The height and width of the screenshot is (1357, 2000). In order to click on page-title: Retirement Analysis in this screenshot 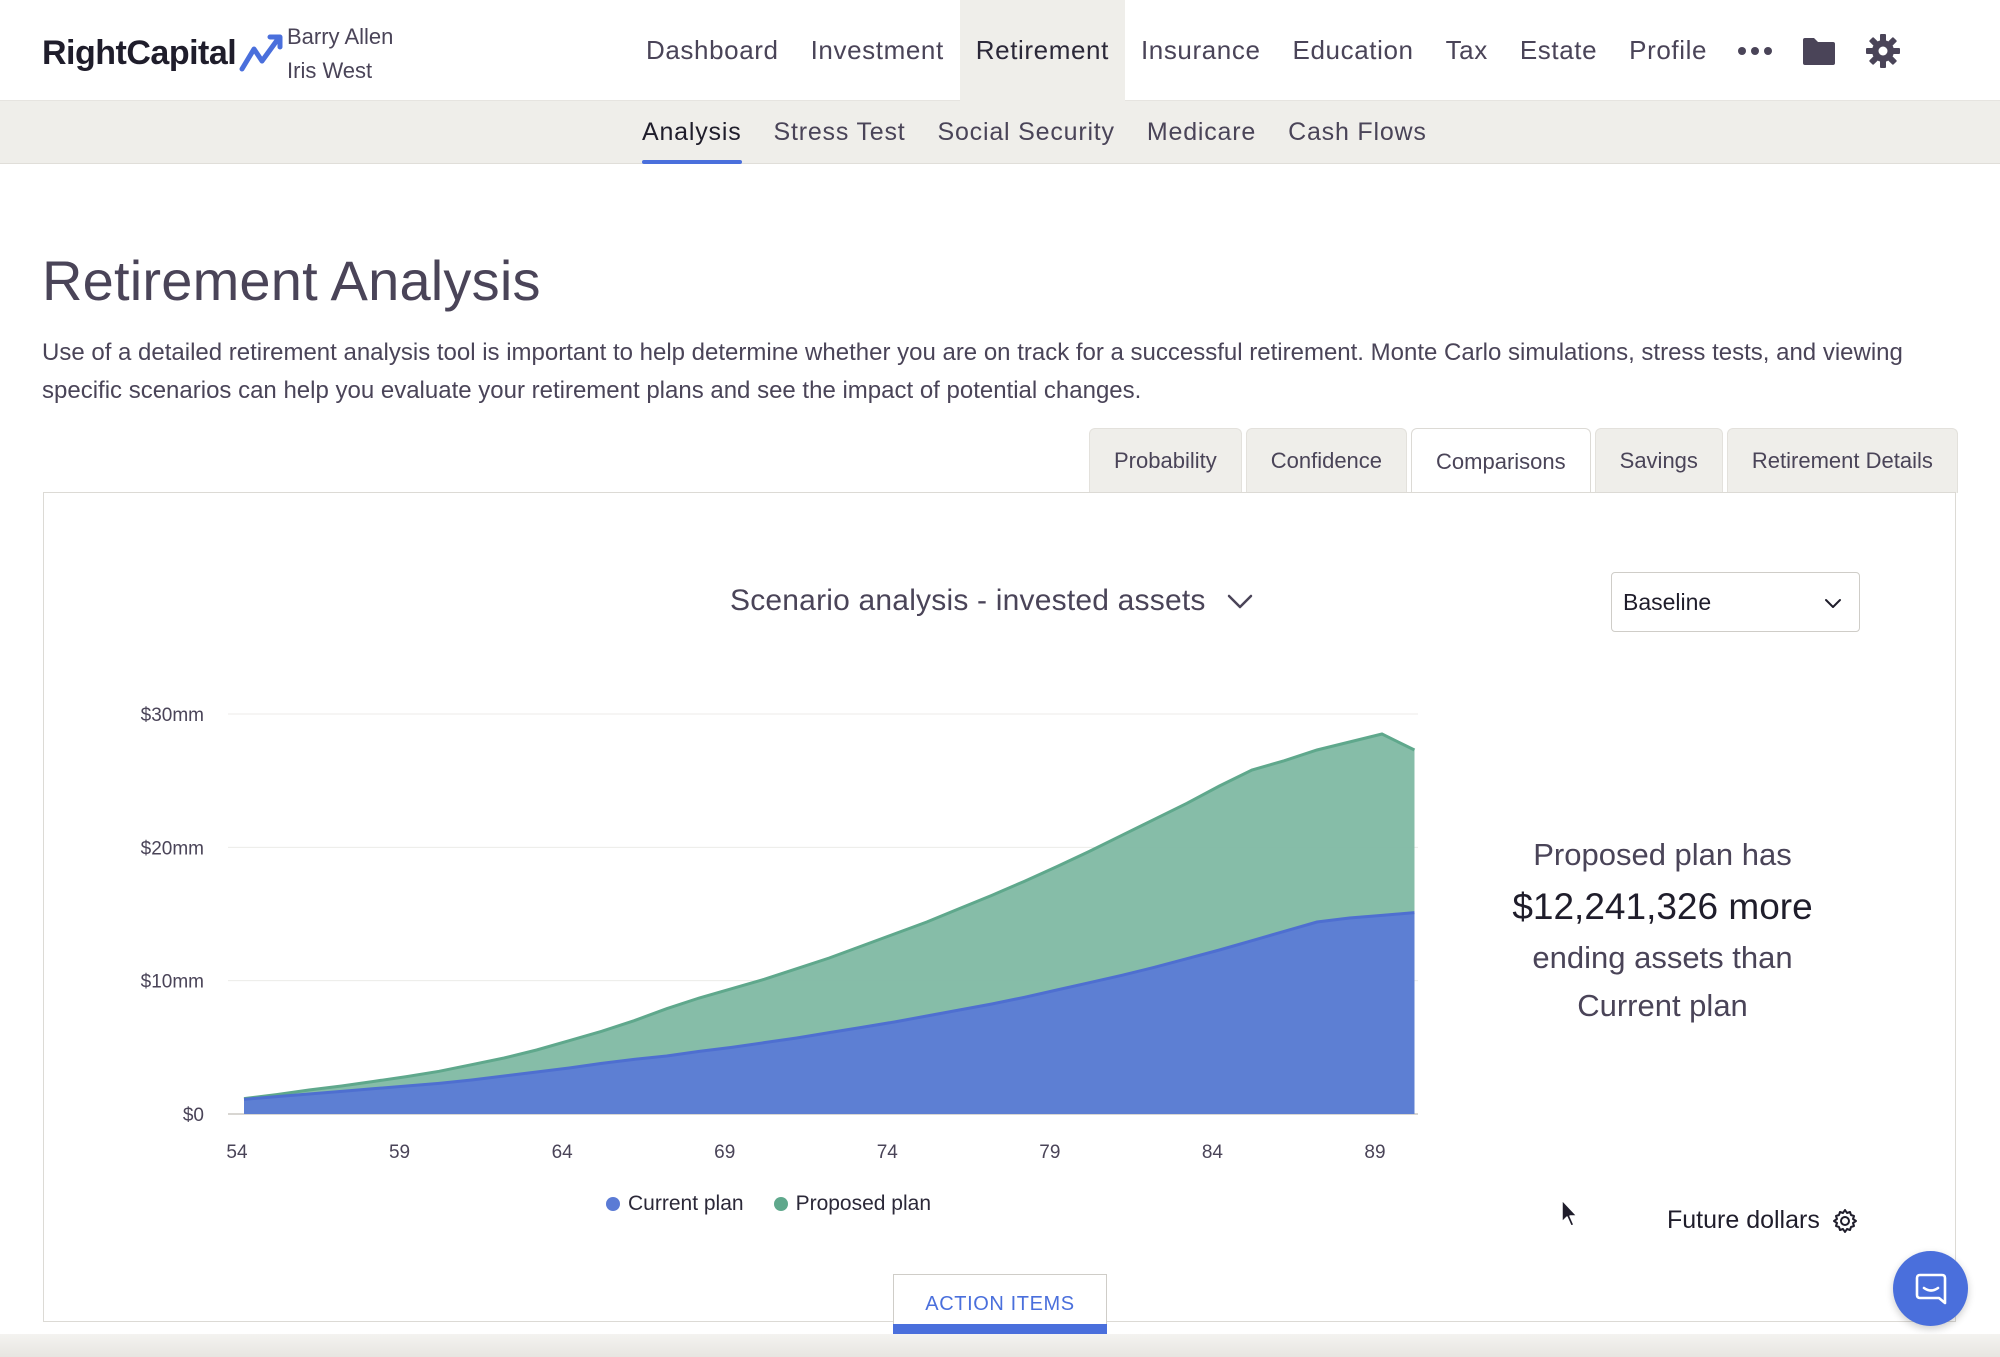, I will do `click(291, 280)`.